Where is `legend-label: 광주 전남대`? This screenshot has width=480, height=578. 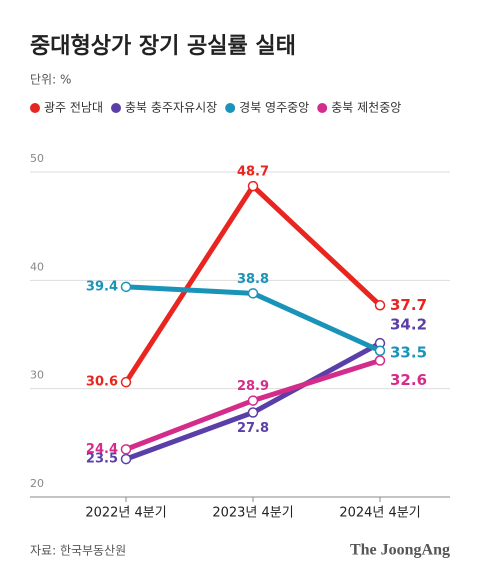 legend-label: 광주 전남대 is located at coordinates (73, 108).